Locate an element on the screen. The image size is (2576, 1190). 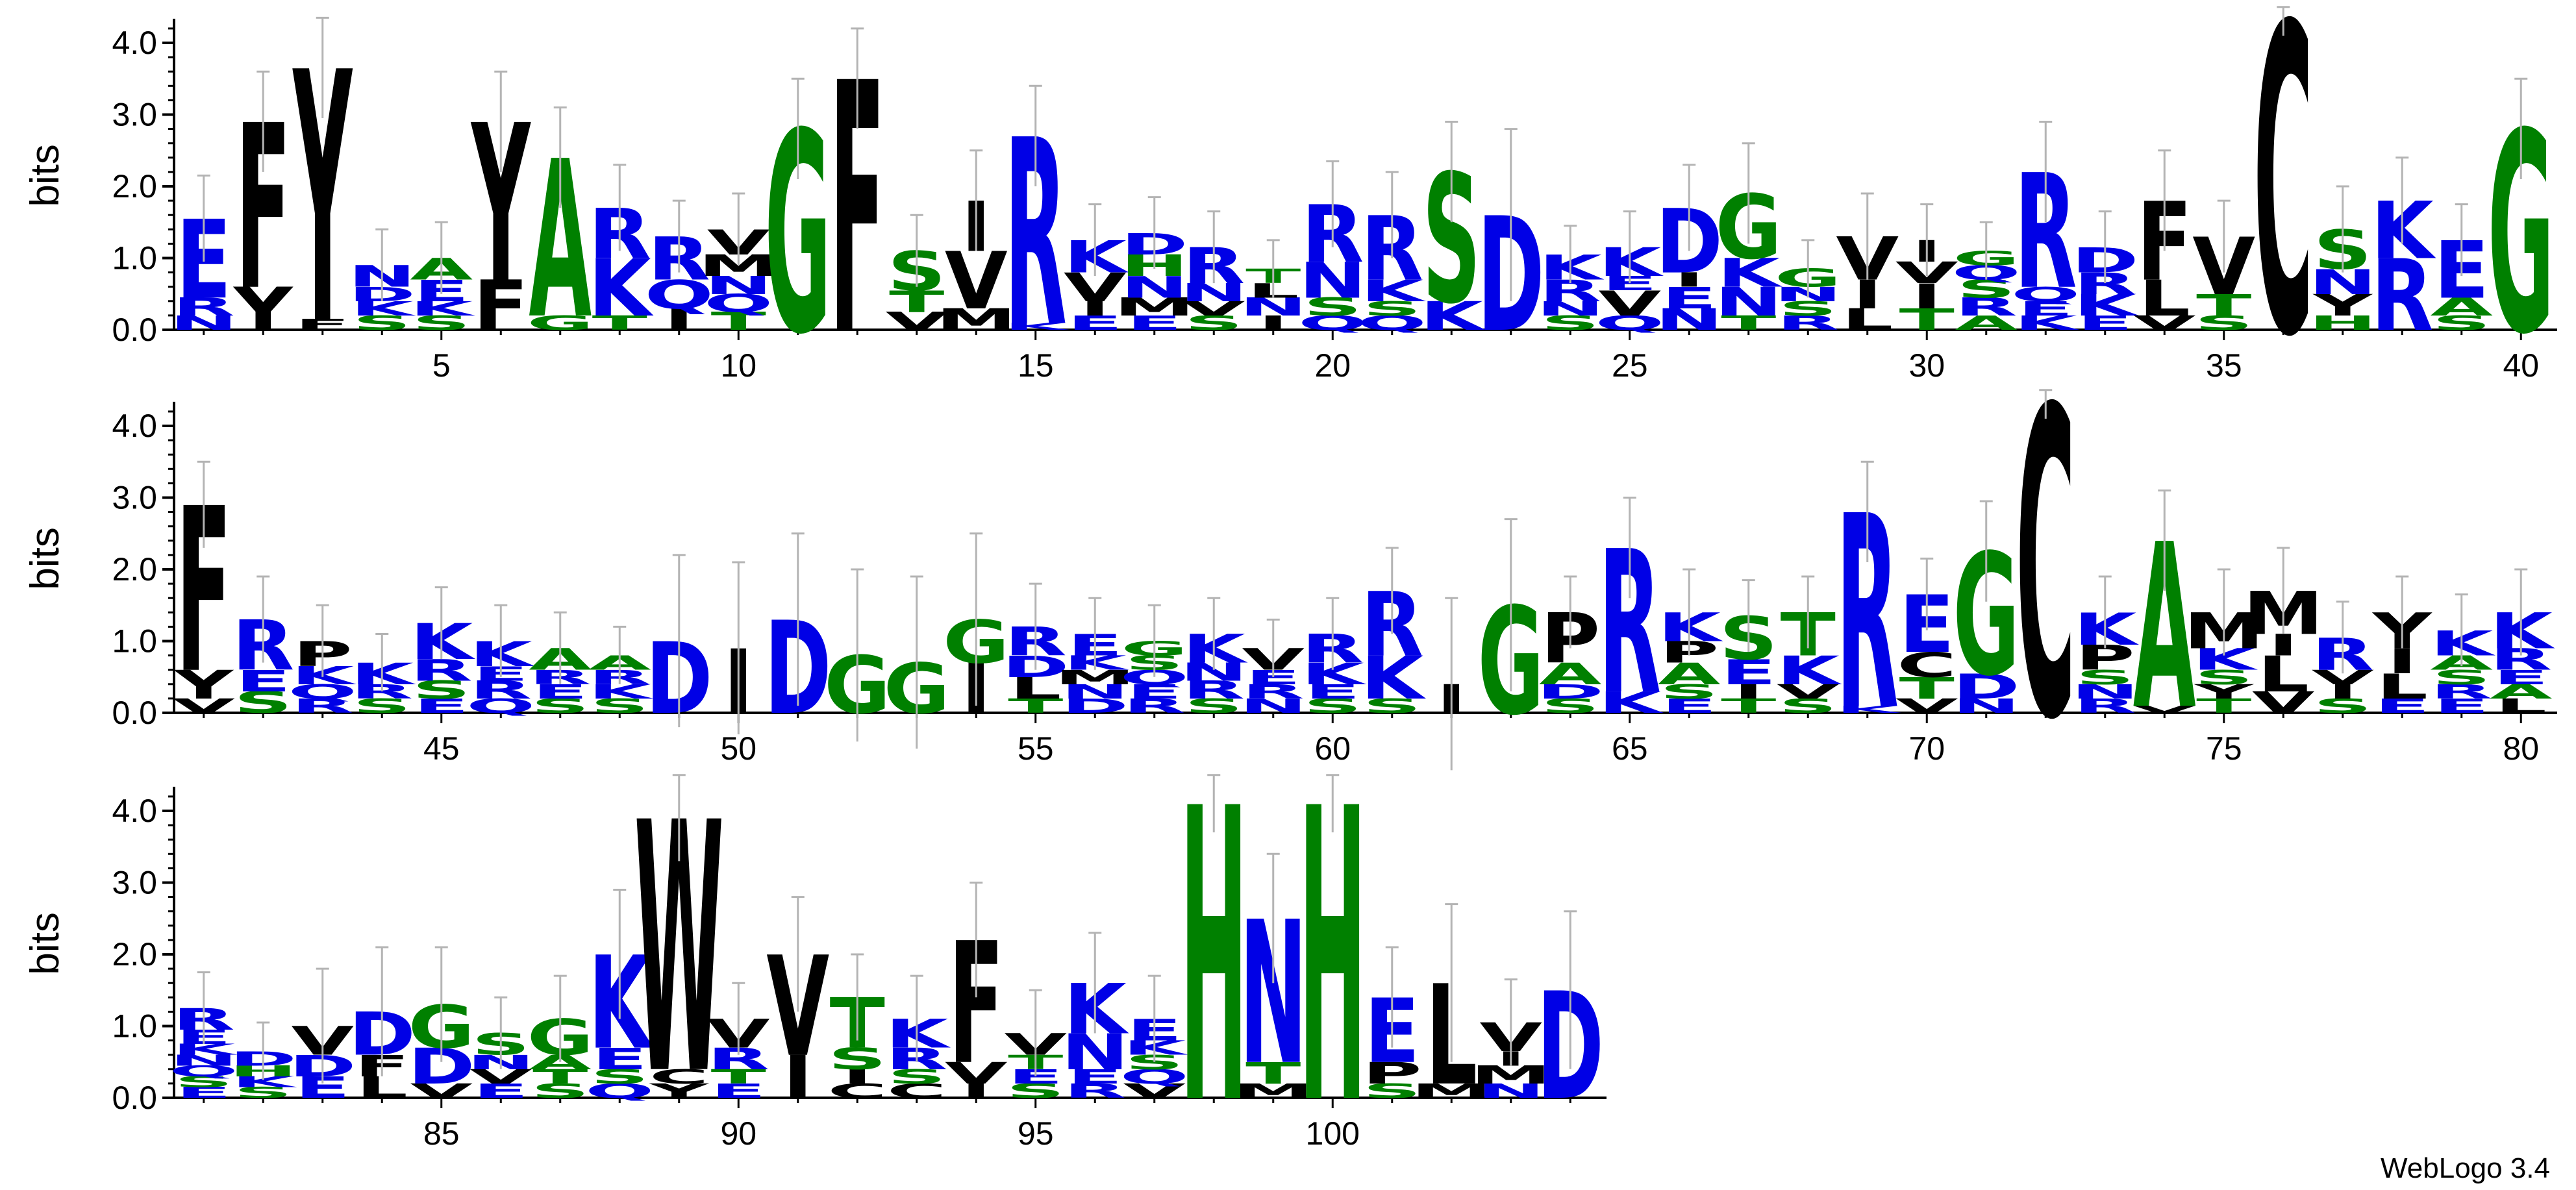
x-tick-label: 70 is located at coordinates (1926, 748).